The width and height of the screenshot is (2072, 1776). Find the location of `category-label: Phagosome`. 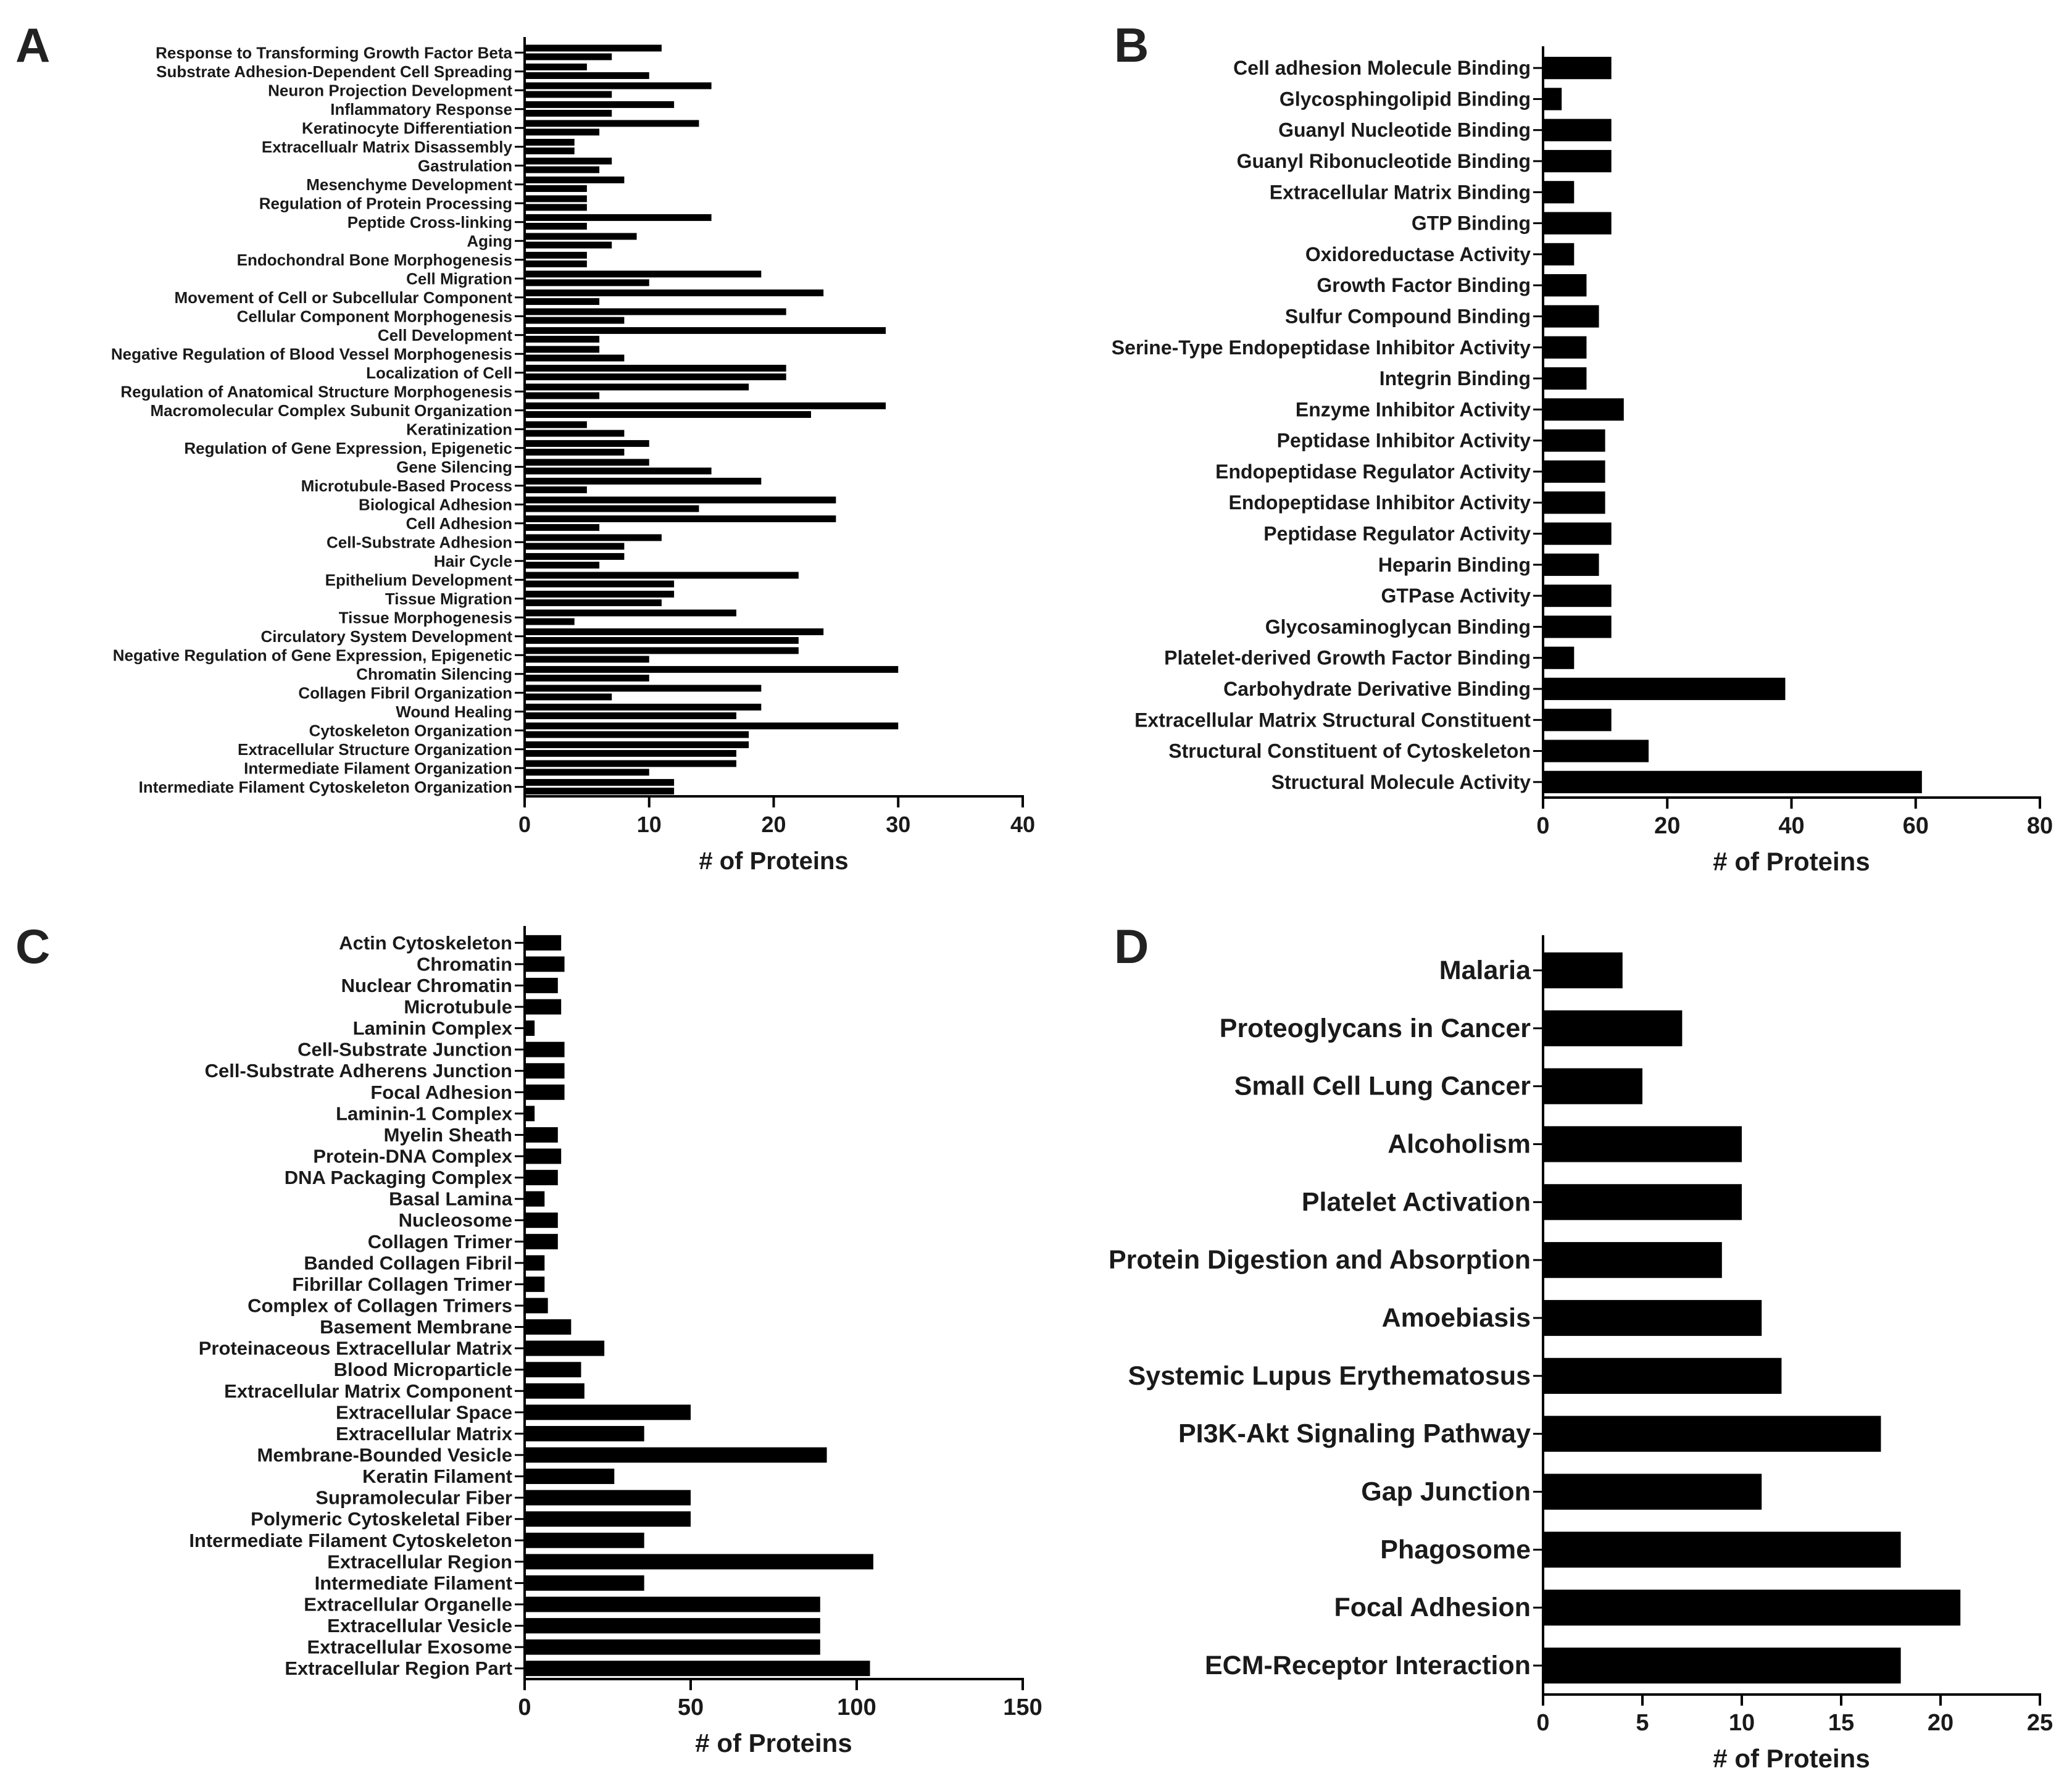

category-label: Phagosome is located at coordinates (1455, 1550).